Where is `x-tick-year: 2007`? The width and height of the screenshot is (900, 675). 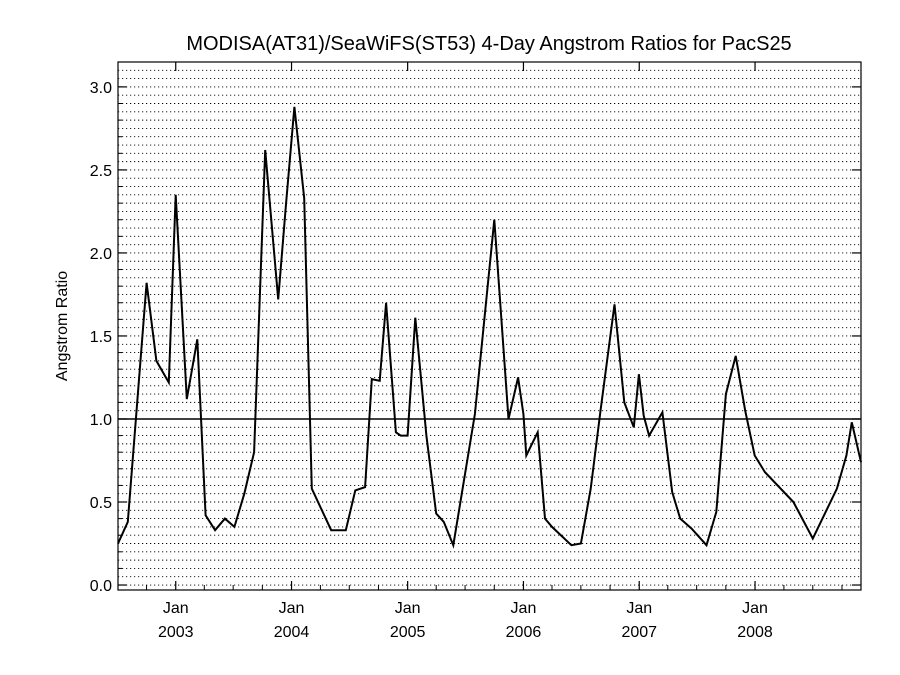
x-tick-year: 2007 is located at coordinates (639, 632).